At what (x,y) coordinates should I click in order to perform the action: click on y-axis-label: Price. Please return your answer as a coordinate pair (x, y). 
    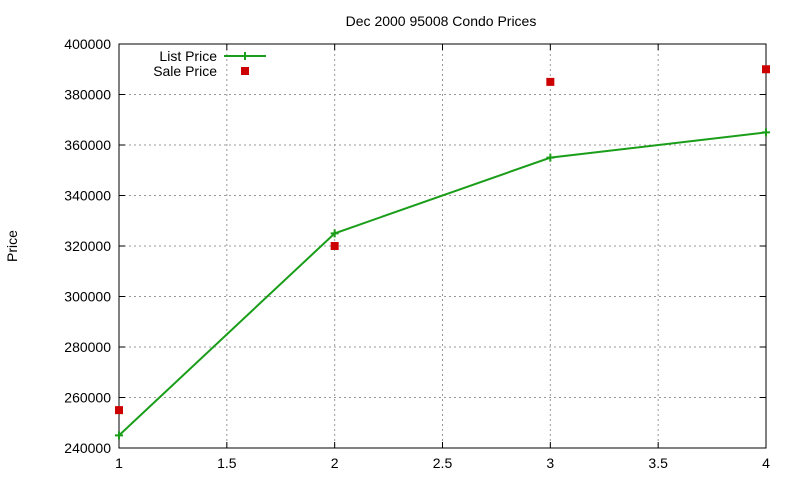
    Looking at the image, I should click on (12, 246).